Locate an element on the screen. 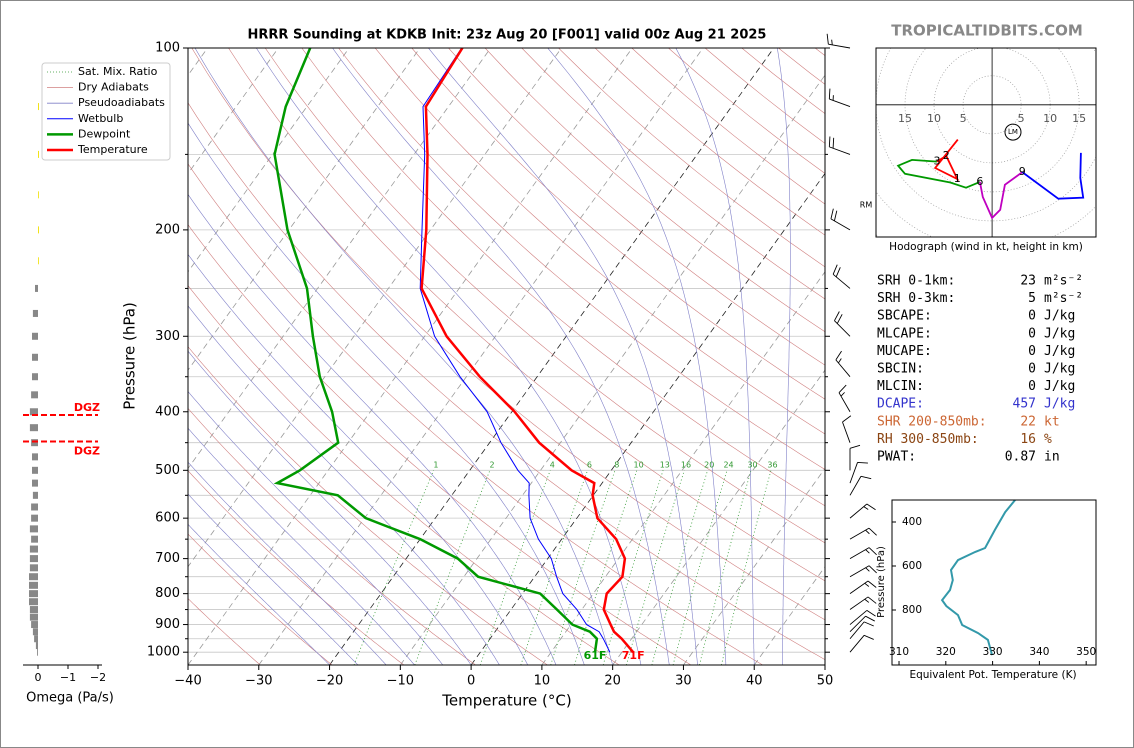  mixing-ratio-label: 36 is located at coordinates (772, 465).